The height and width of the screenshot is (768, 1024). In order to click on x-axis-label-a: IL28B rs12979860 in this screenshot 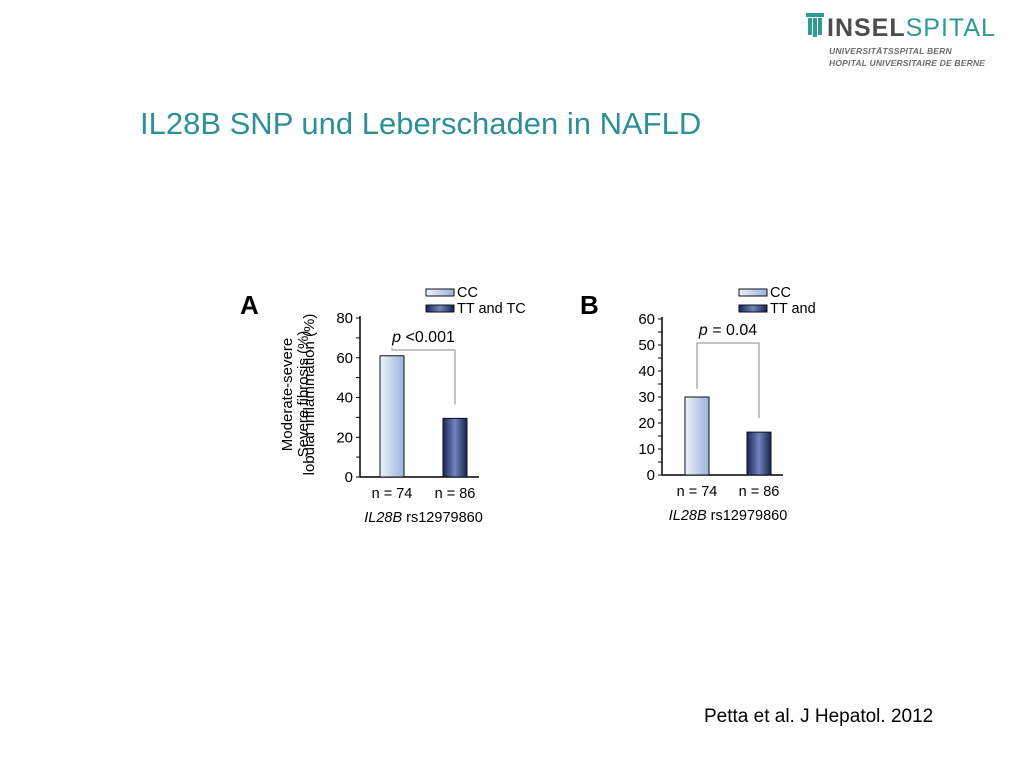, I will do `click(423, 518)`.